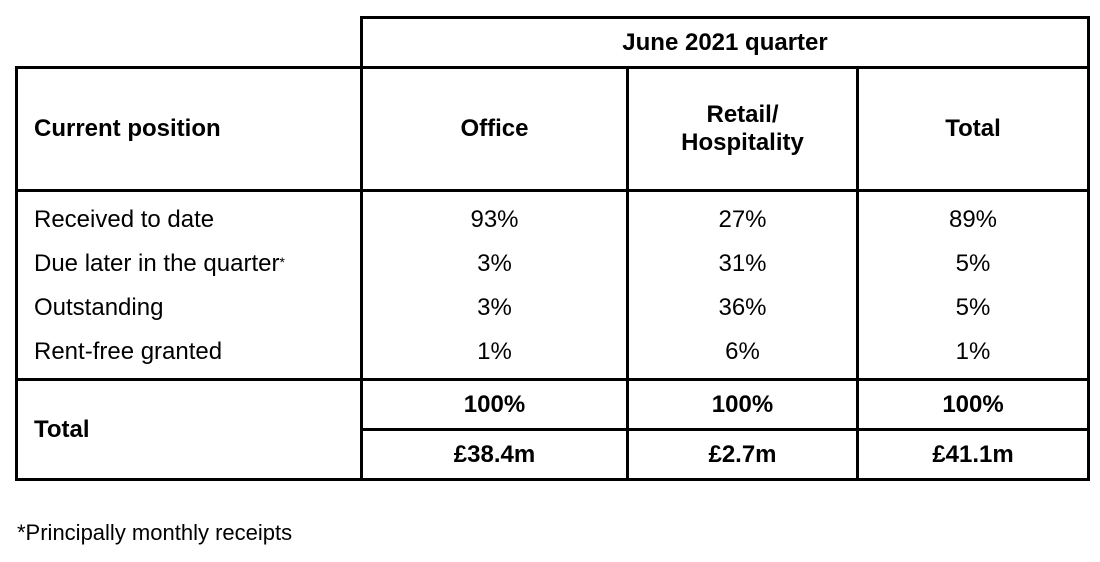 Image resolution: width=1100 pixels, height=562 pixels. What do you see at coordinates (189, 216) in the screenshot?
I see `row-label: Received to date` at bounding box center [189, 216].